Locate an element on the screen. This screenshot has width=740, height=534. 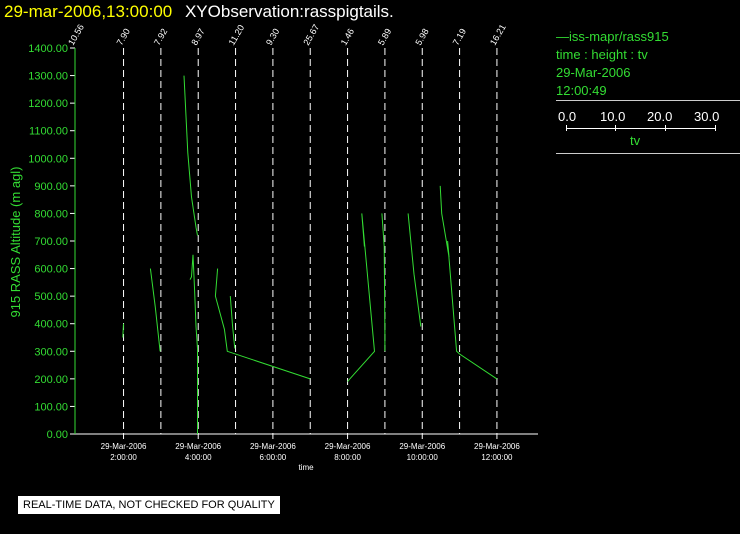
y-tick-label: 1200.00 is located at coordinates (48, 104).